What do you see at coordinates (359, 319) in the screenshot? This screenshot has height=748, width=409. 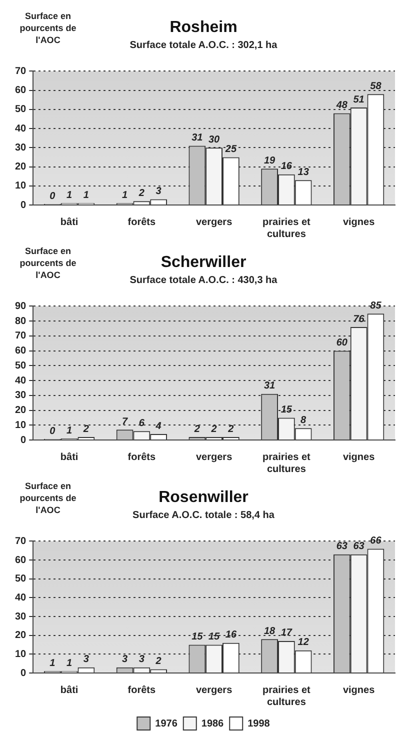 I see `data-label: 76` at bounding box center [359, 319].